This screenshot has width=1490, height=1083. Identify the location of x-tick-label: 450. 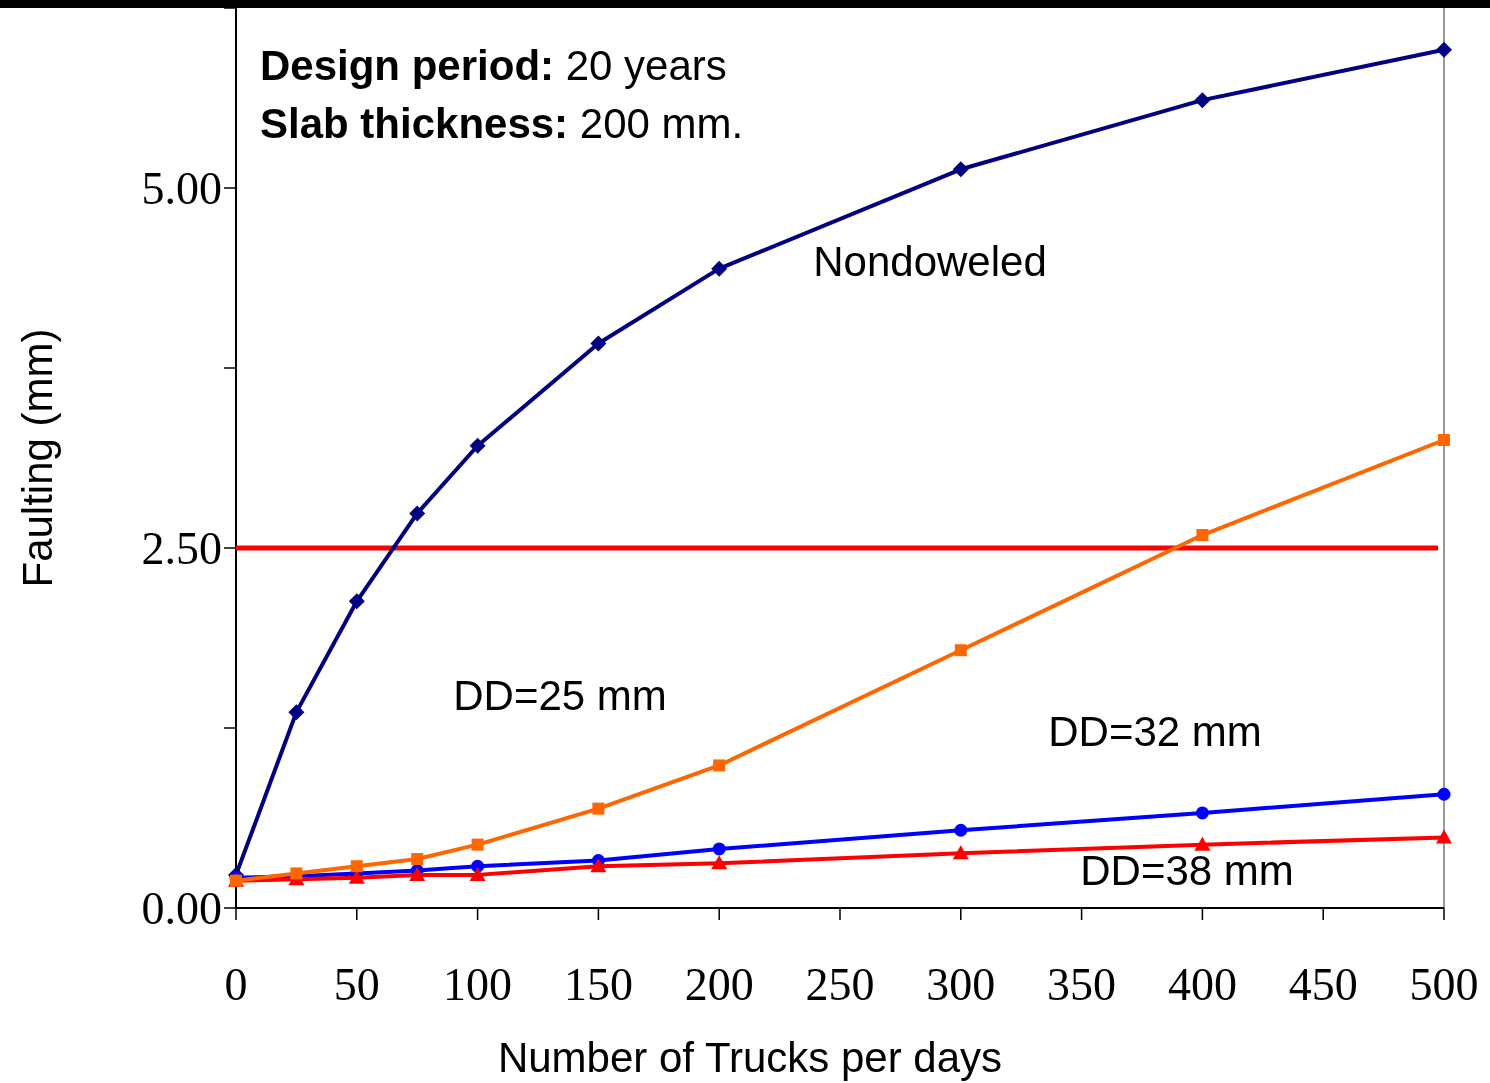
(1323, 984).